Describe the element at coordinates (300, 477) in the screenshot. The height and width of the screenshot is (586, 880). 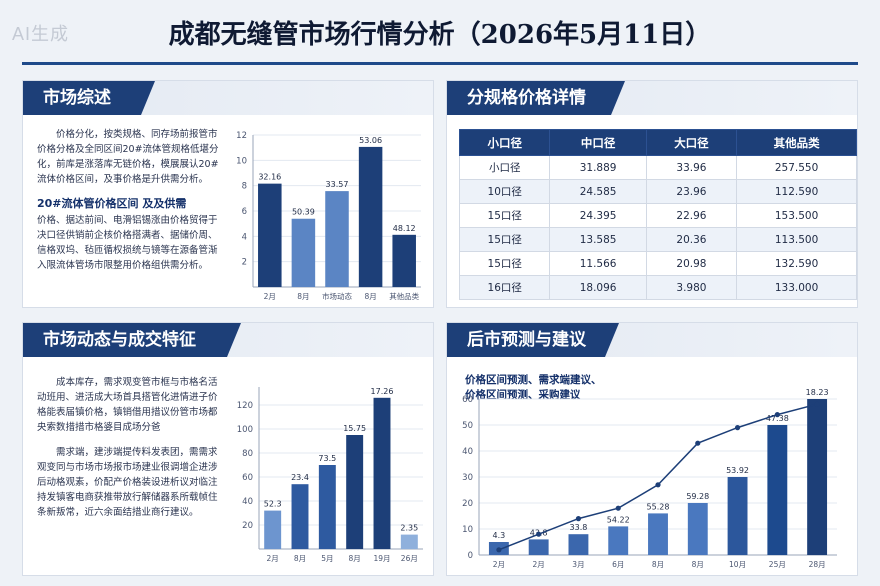
I see `data-label: 23.4` at that location.